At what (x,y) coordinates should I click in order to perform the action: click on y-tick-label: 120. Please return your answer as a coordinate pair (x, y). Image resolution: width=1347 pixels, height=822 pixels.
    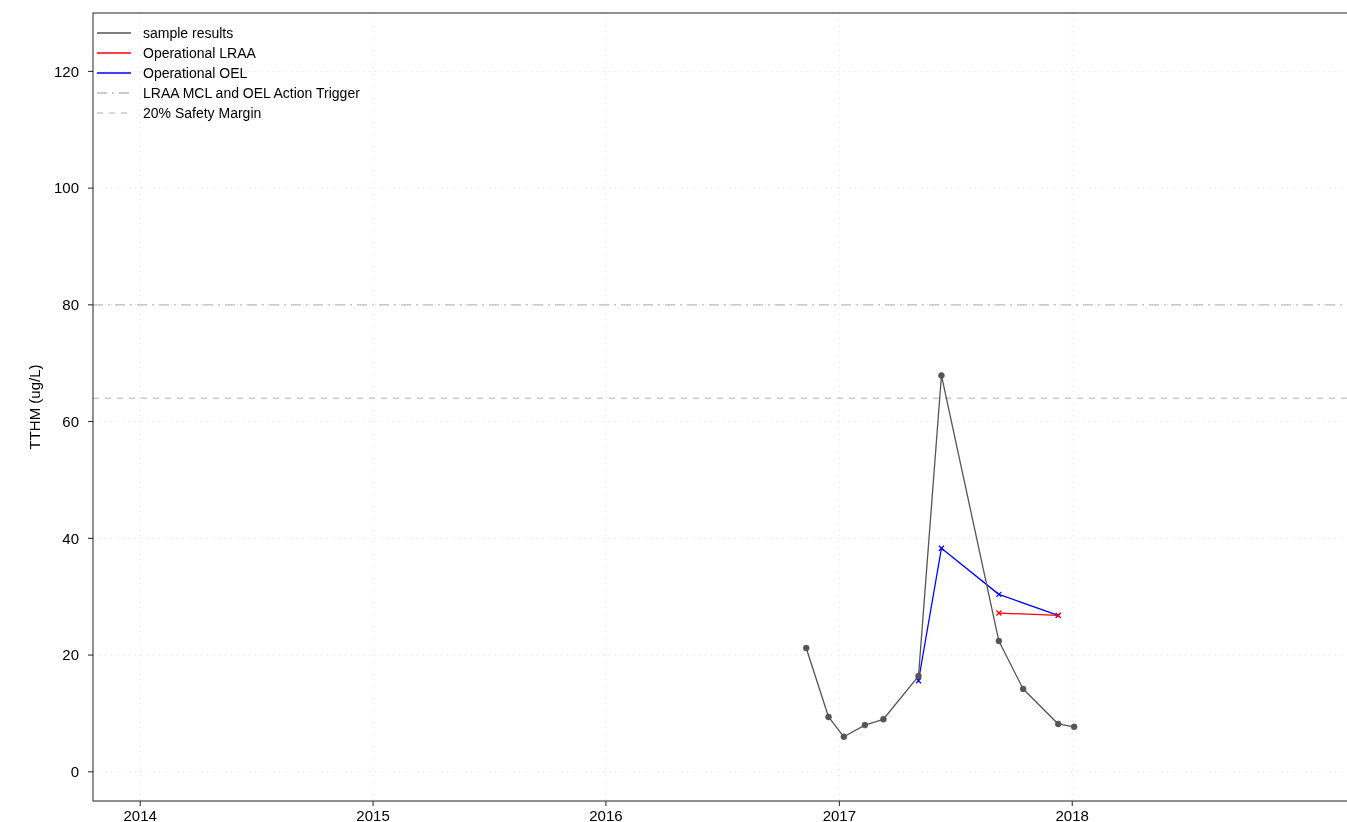
    Looking at the image, I should click on (66, 71).